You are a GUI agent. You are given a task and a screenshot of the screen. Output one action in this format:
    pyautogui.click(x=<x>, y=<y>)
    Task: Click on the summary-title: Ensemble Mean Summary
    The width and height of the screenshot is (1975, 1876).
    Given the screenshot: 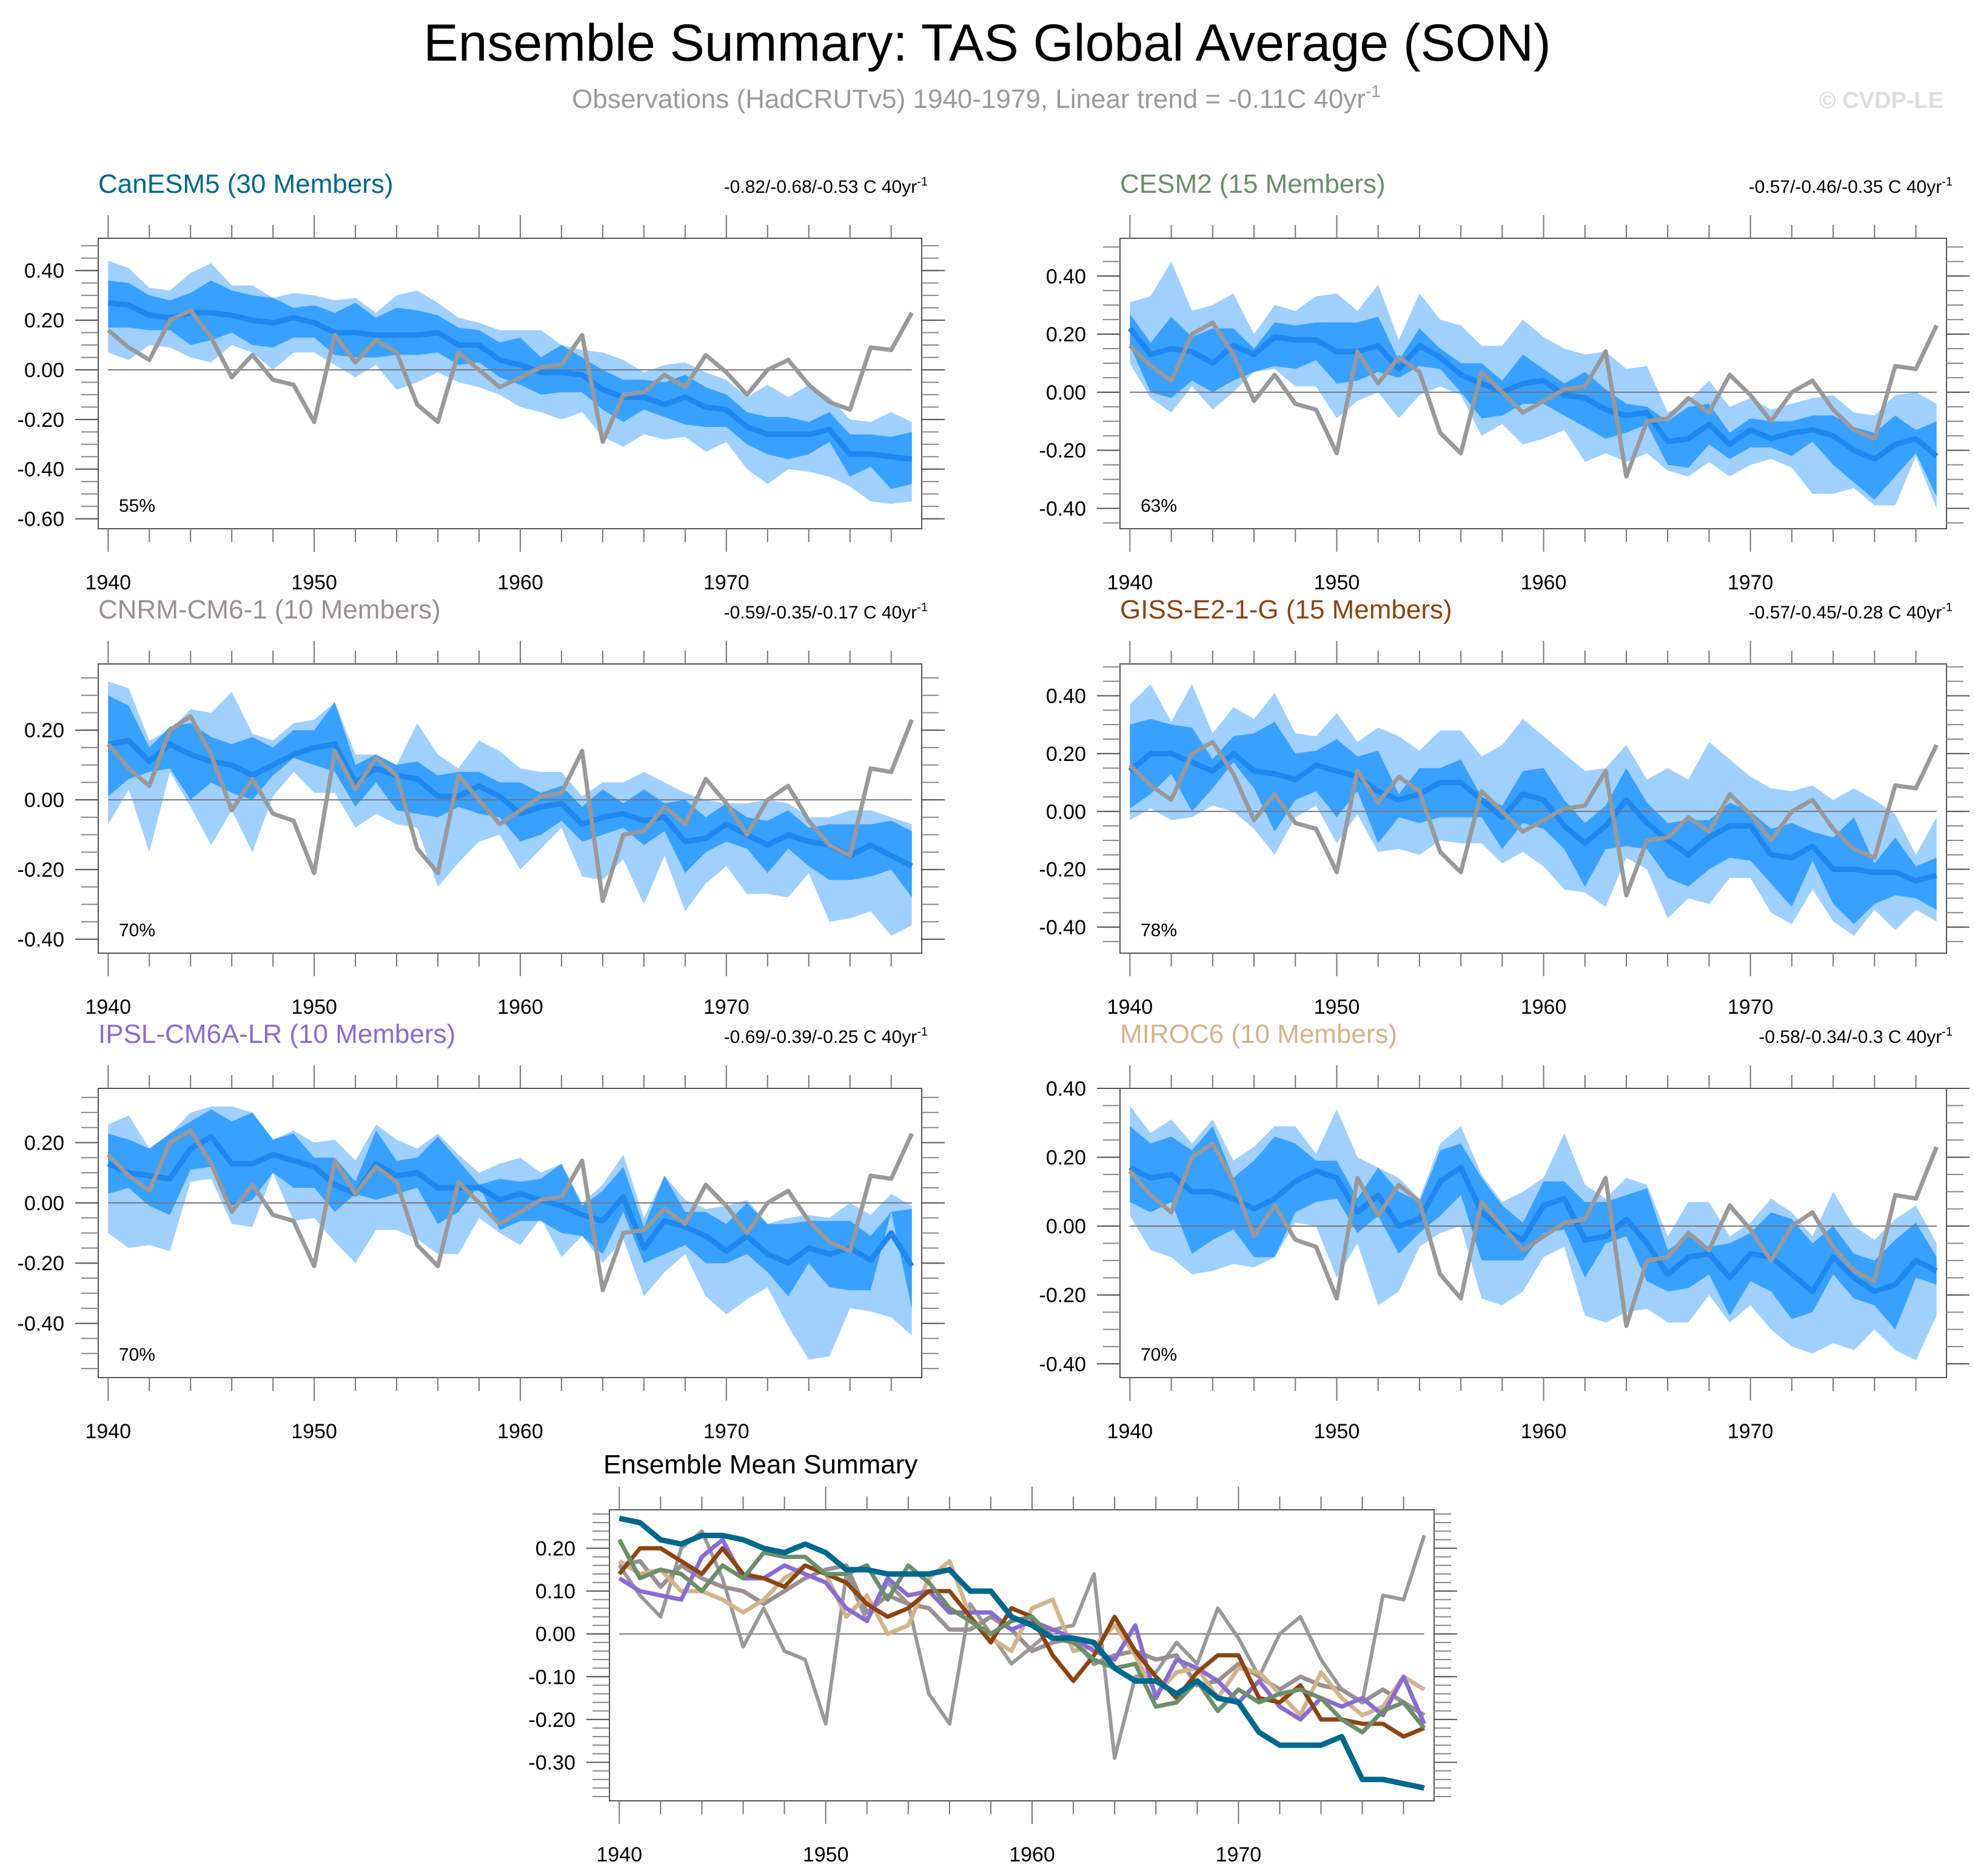 What is the action you would take?
    pyautogui.click(x=760, y=1464)
    